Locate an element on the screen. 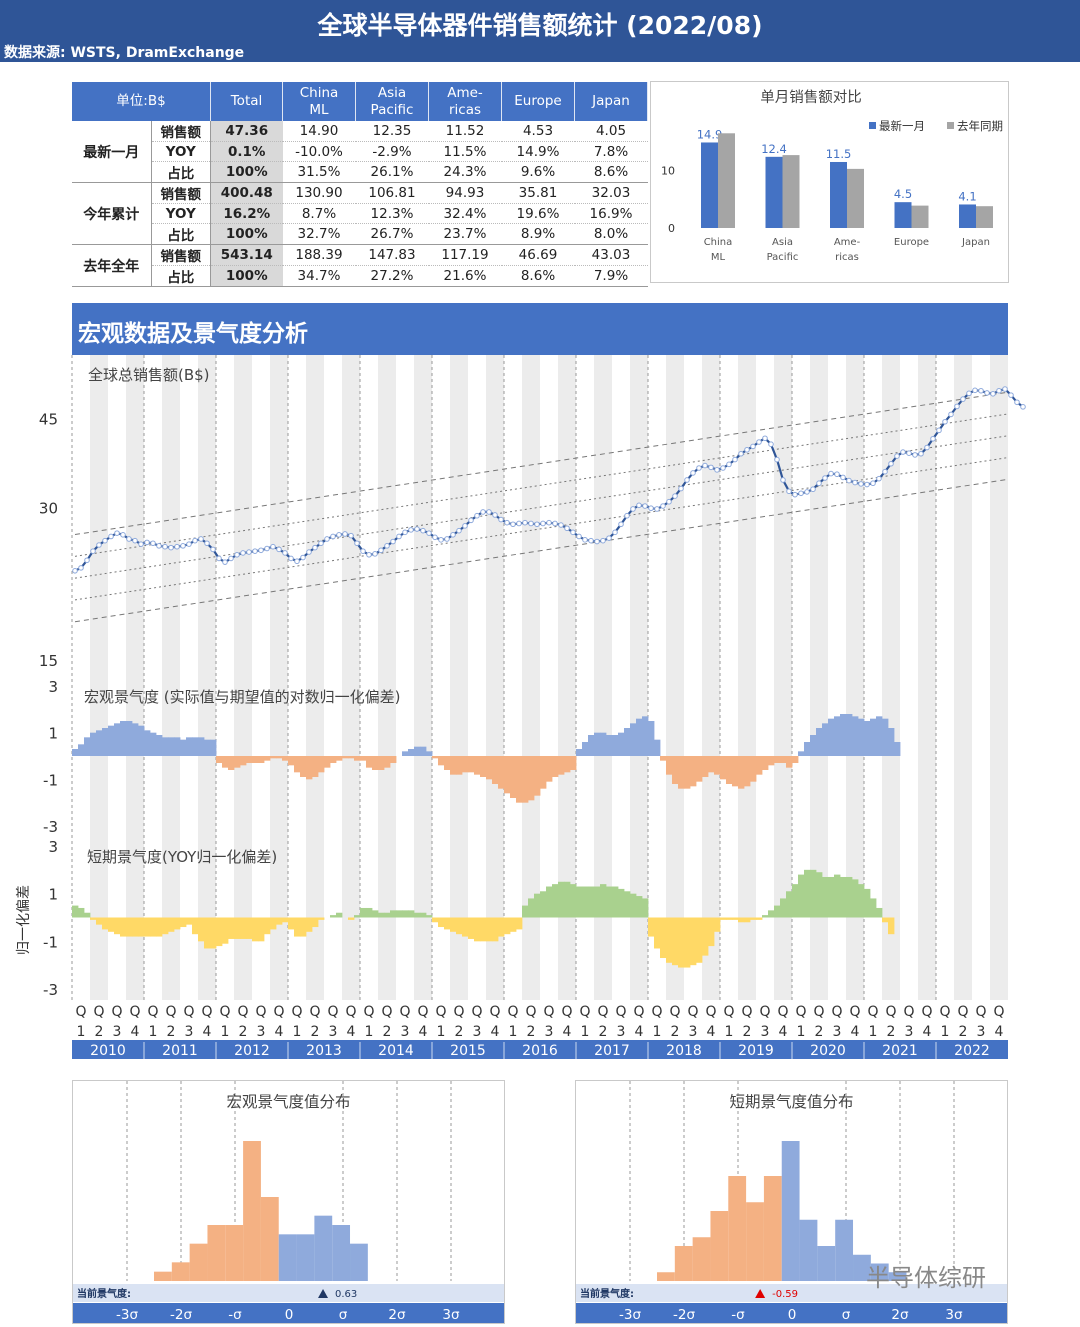 This screenshot has height=1327, width=1080. category-label: Asia Pacific is located at coordinates (783, 250).